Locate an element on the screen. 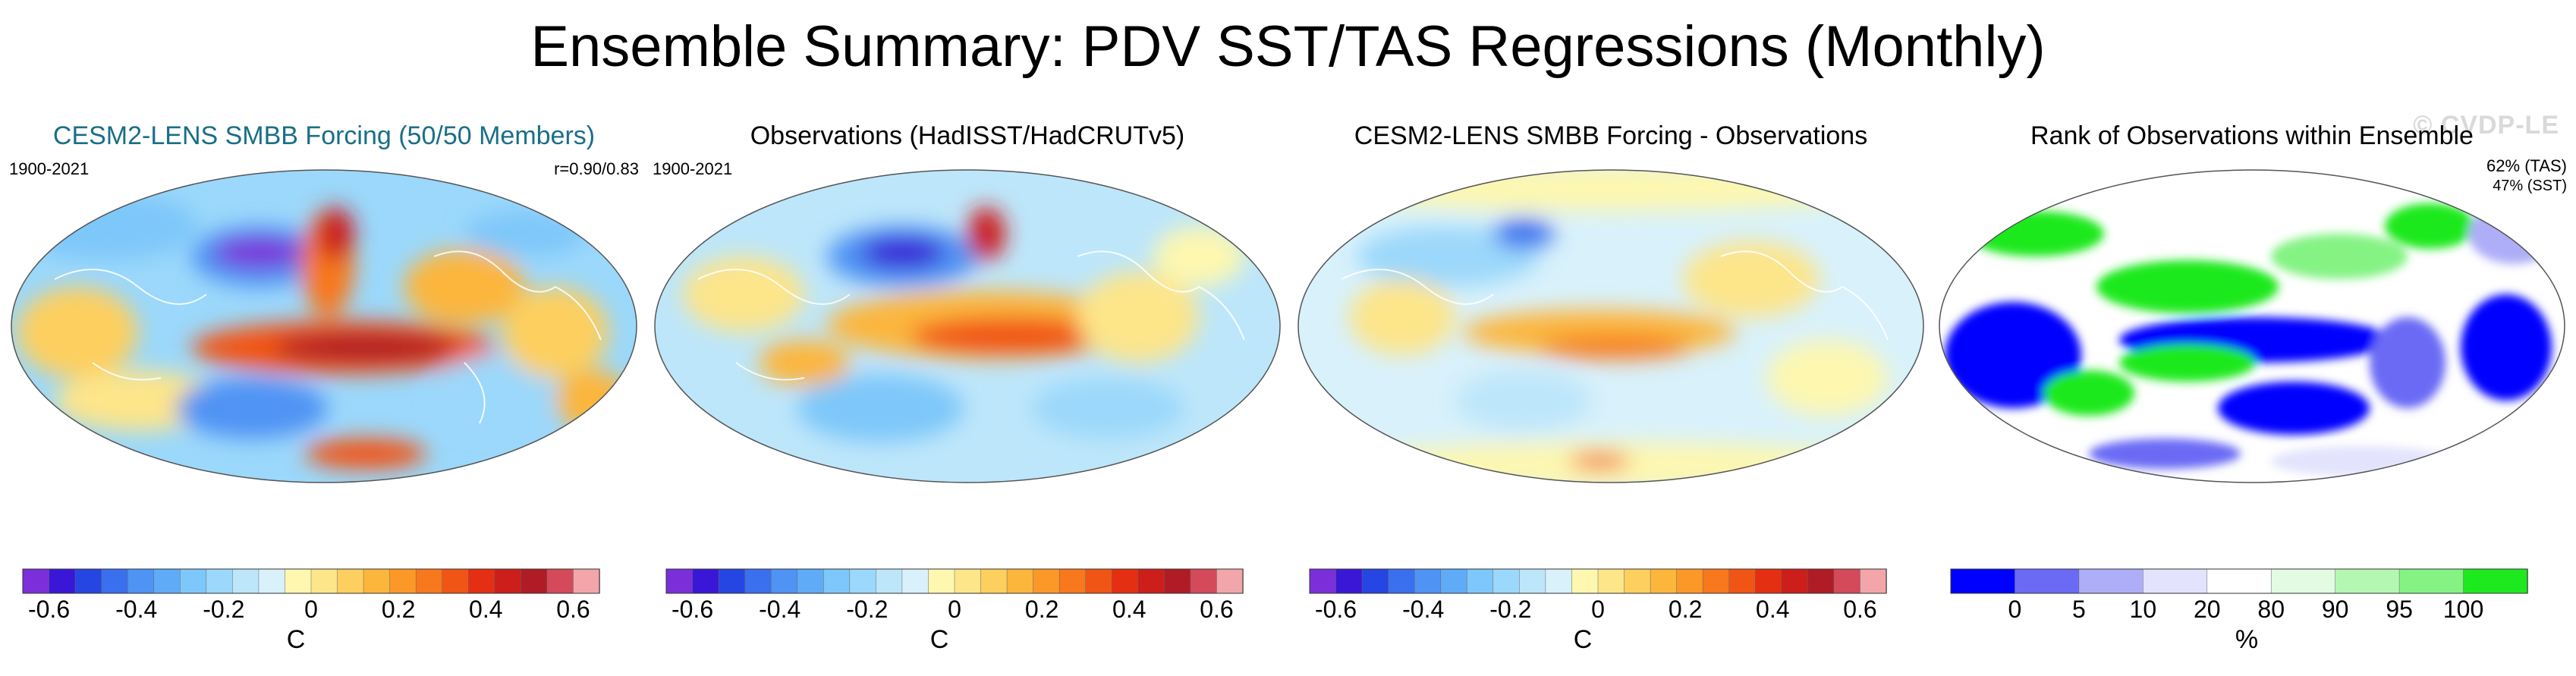 Image resolution: width=2576 pixels, height=676 pixels. map-rank is located at coordinates (2252, 326).